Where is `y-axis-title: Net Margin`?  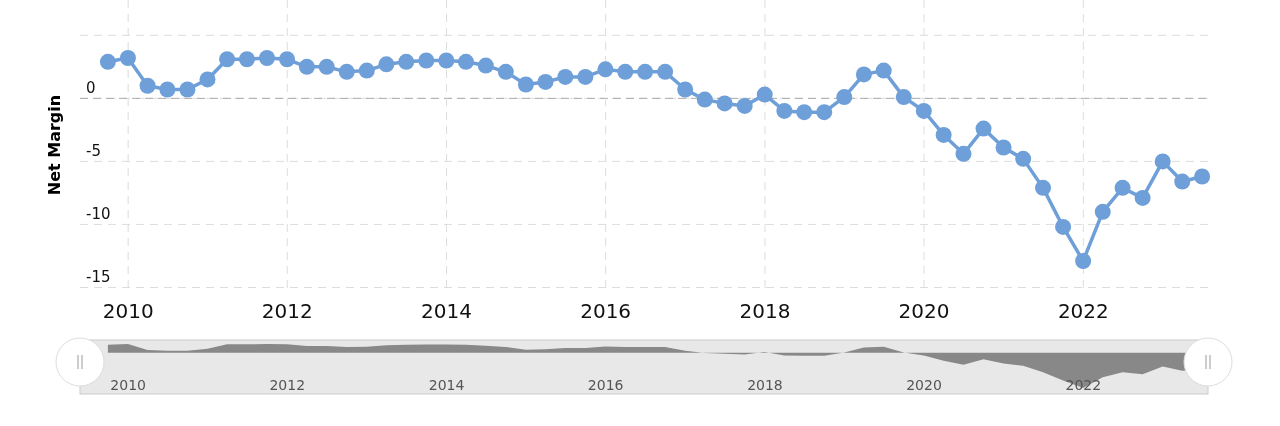 y-axis-title: Net Margin is located at coordinates (54, 145).